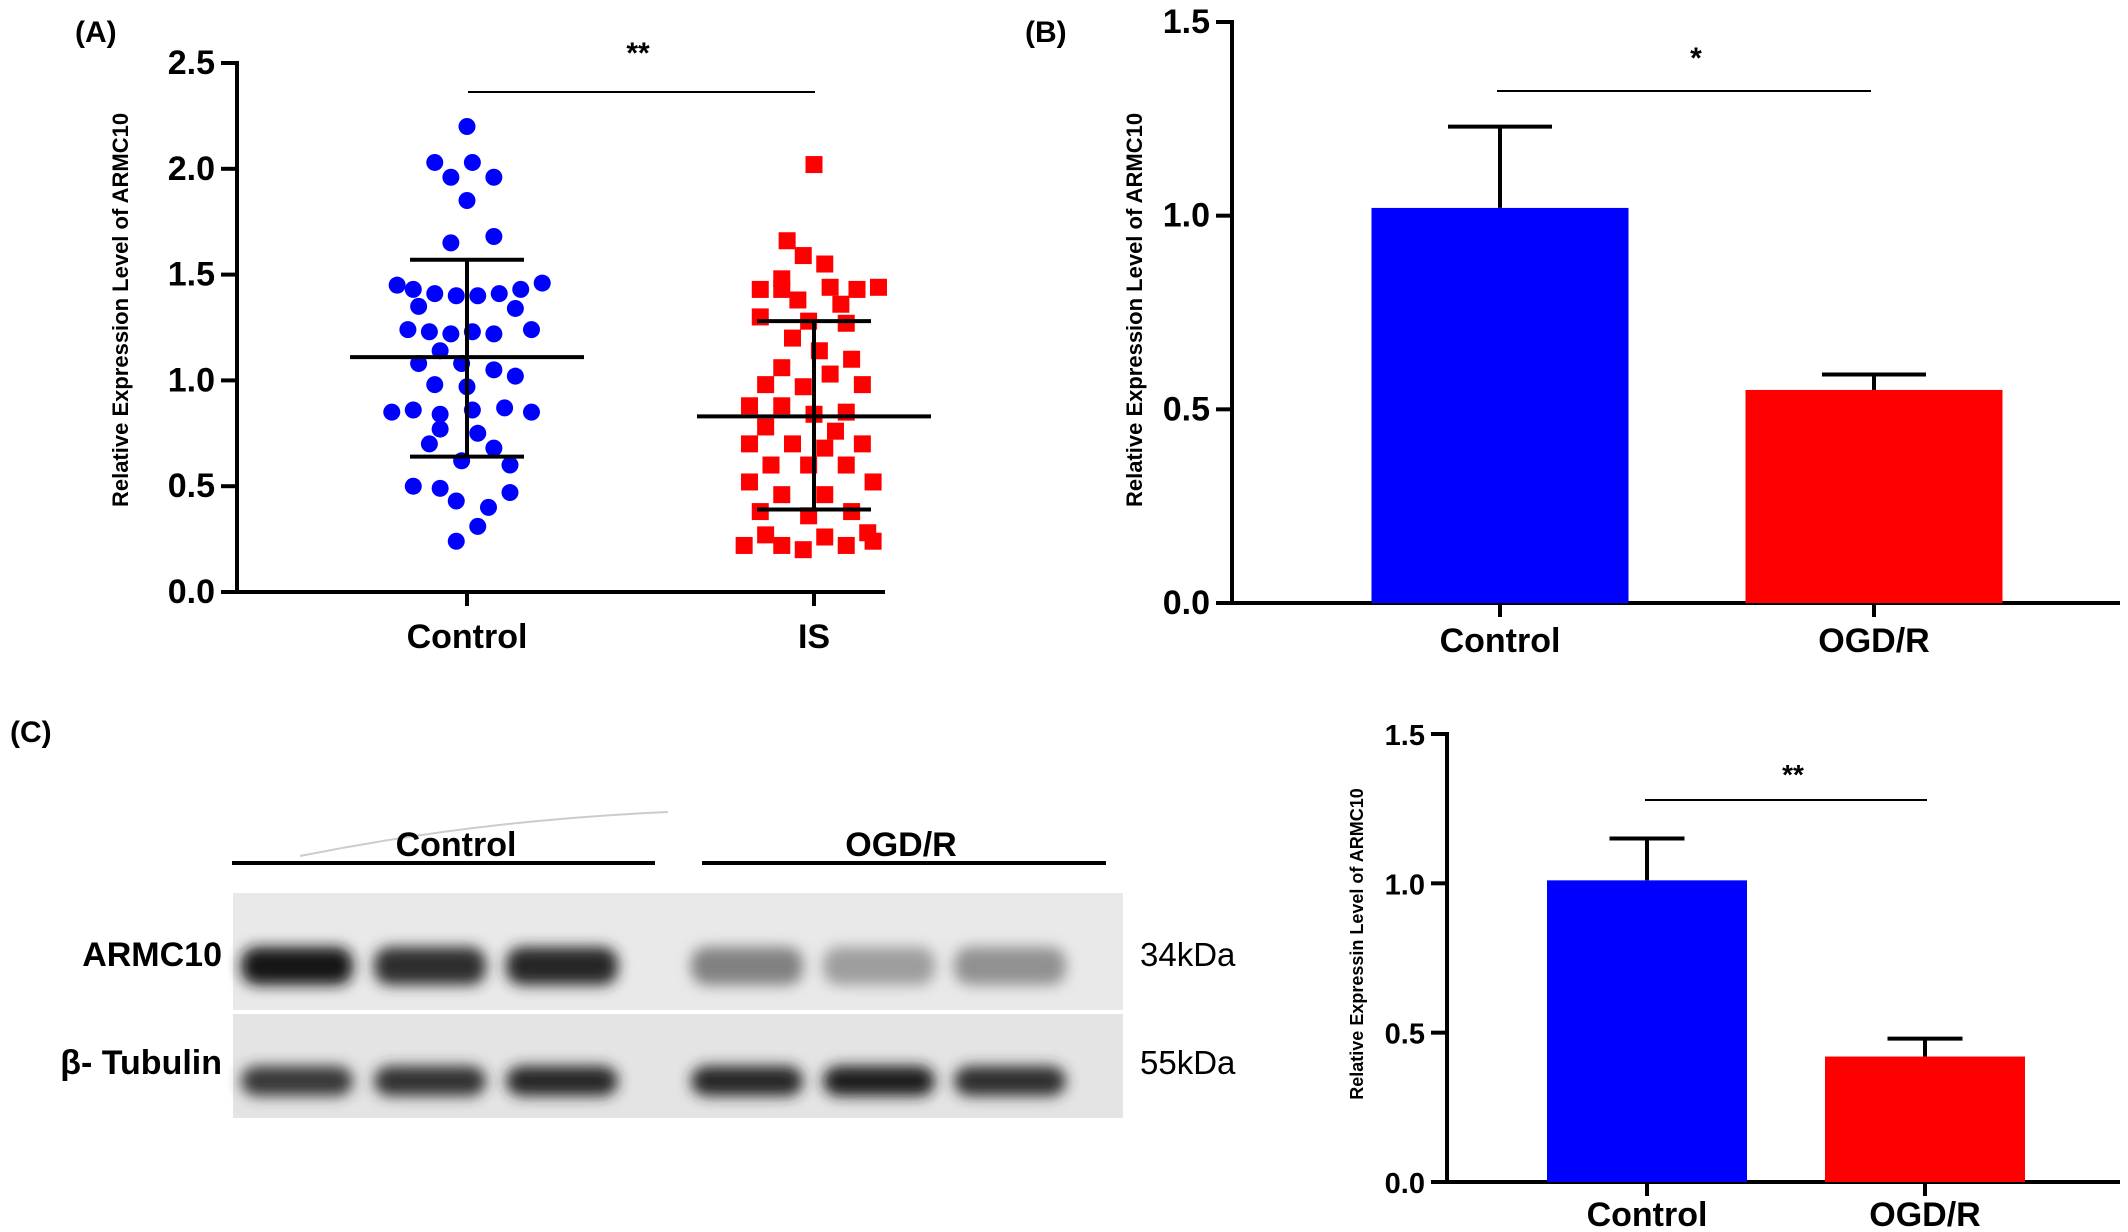 This screenshot has height=1232, width=2128. Describe the element at coordinates (1405, 1035) in the screenshot. I see `panel-c-y-tick-label: 0.5` at that location.